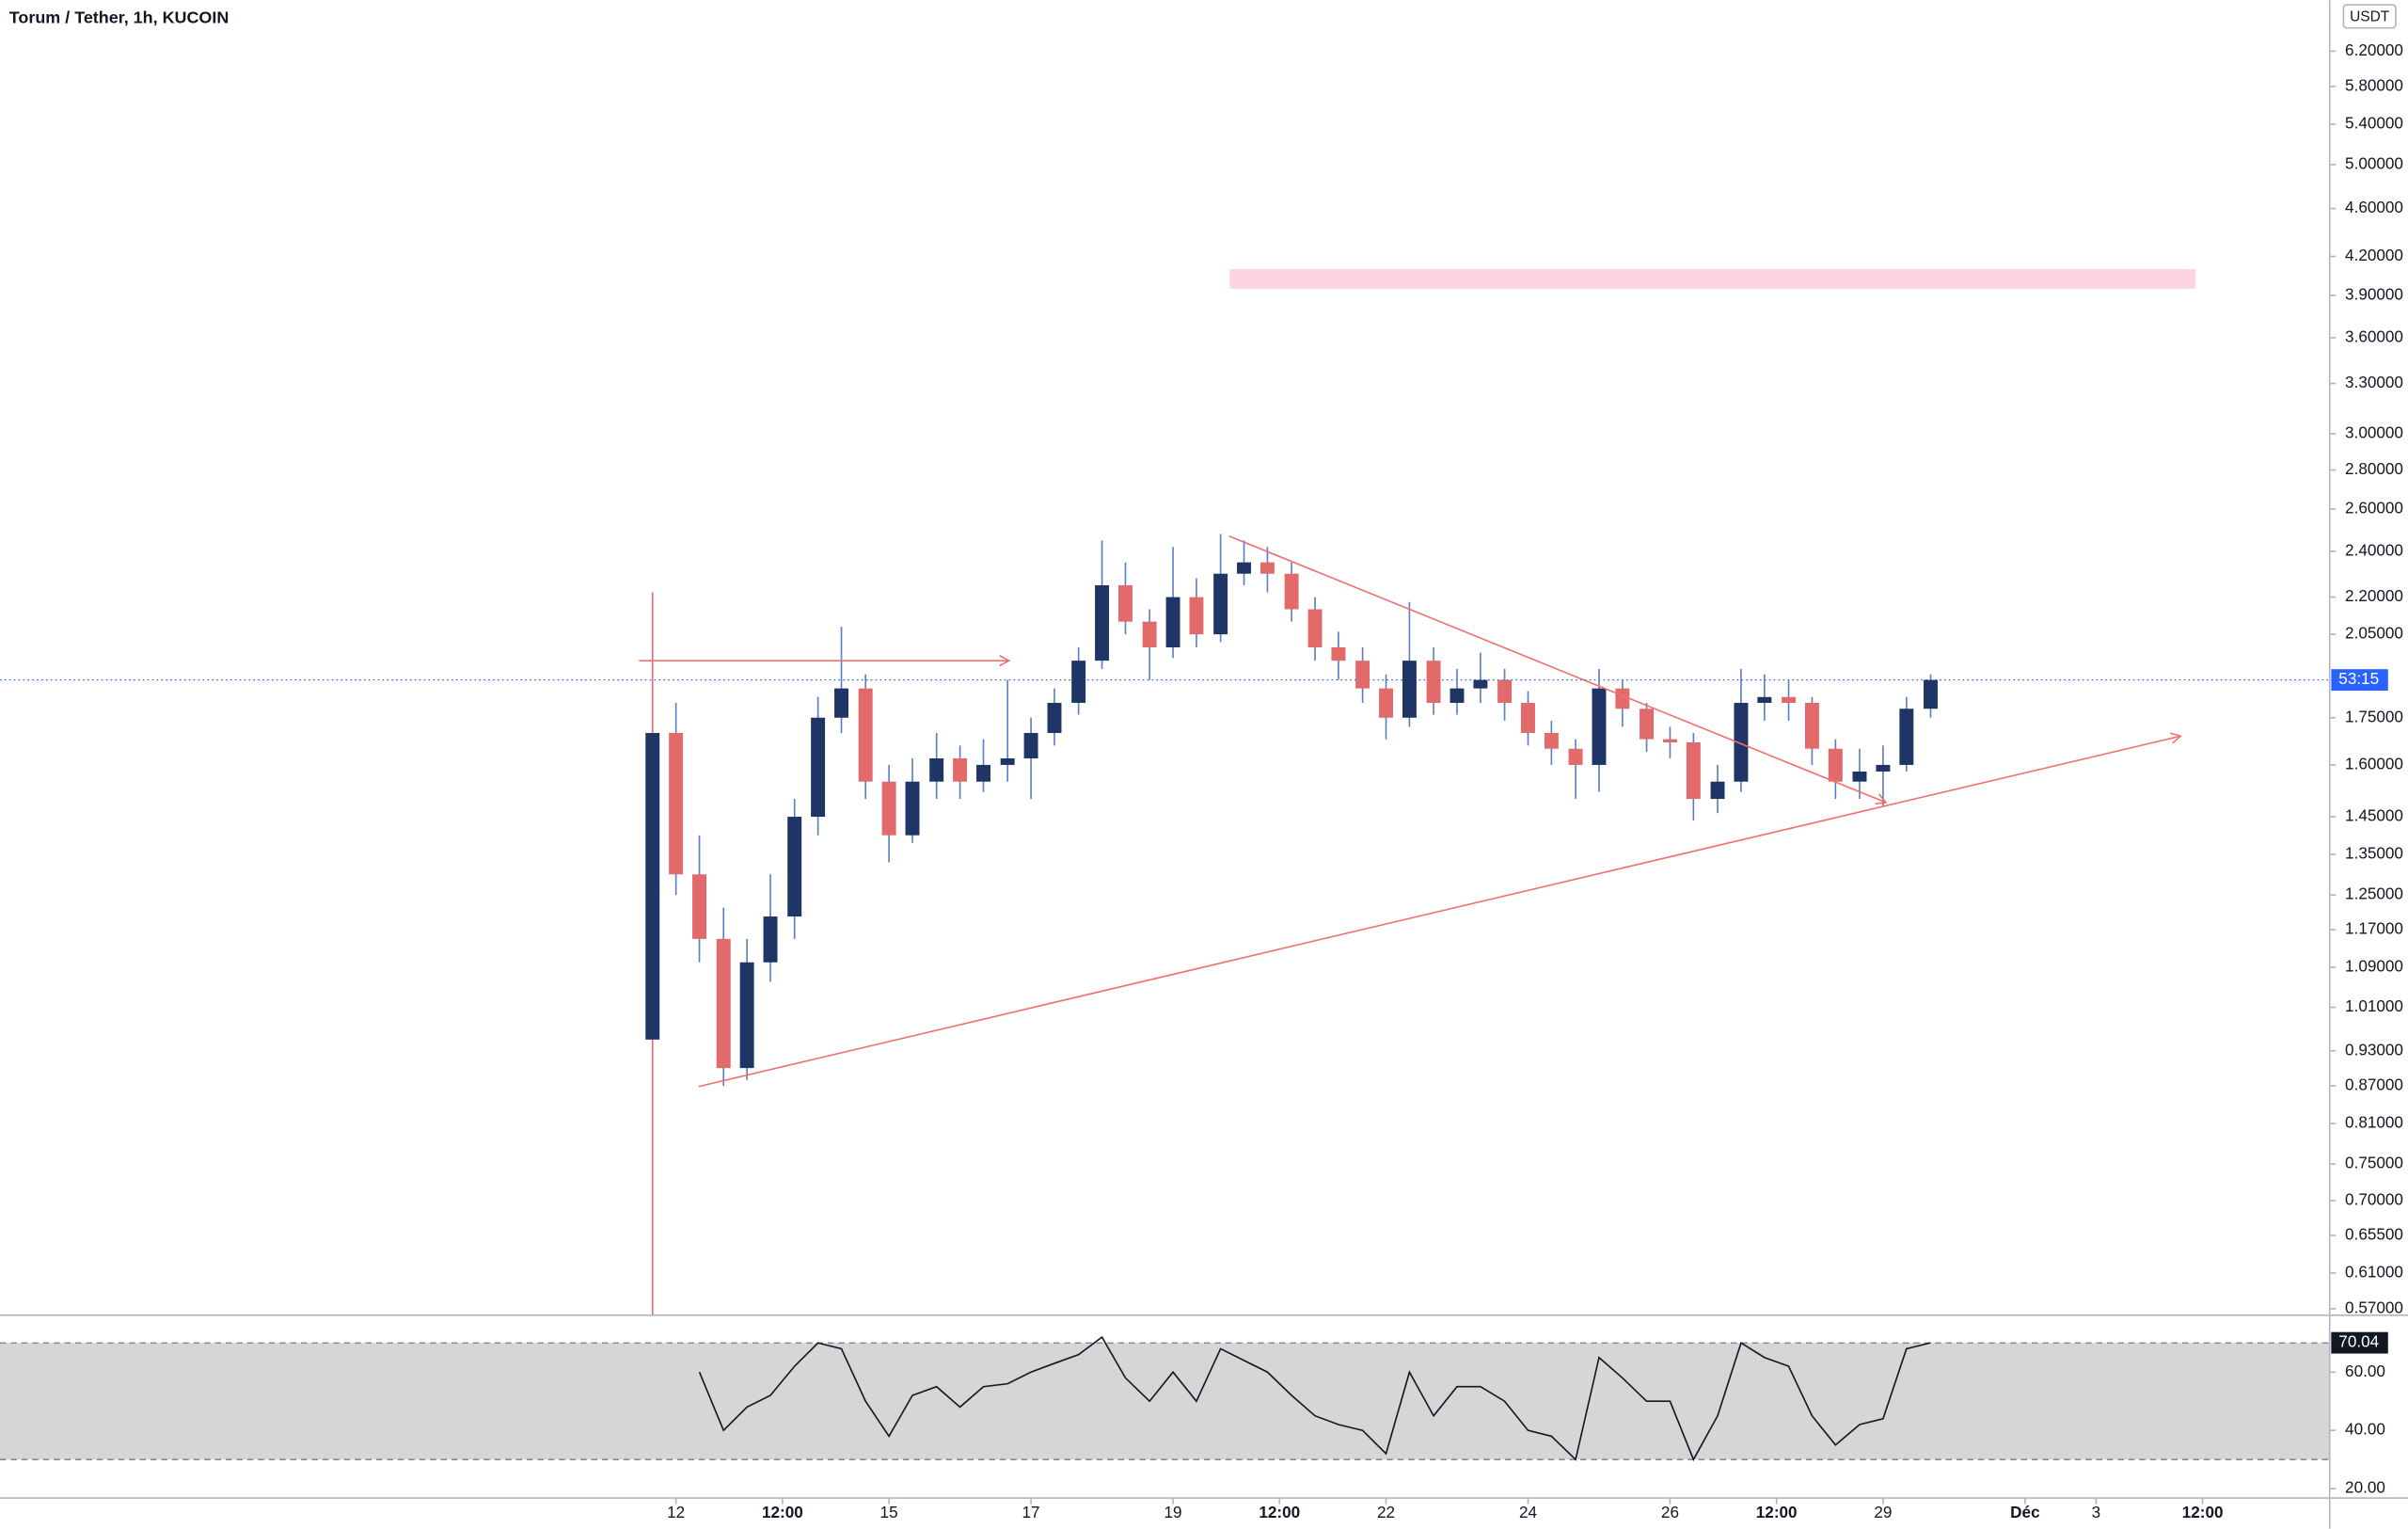 This screenshot has height=1529, width=2408. I want to click on rsi-pane, so click(1165, 1398).